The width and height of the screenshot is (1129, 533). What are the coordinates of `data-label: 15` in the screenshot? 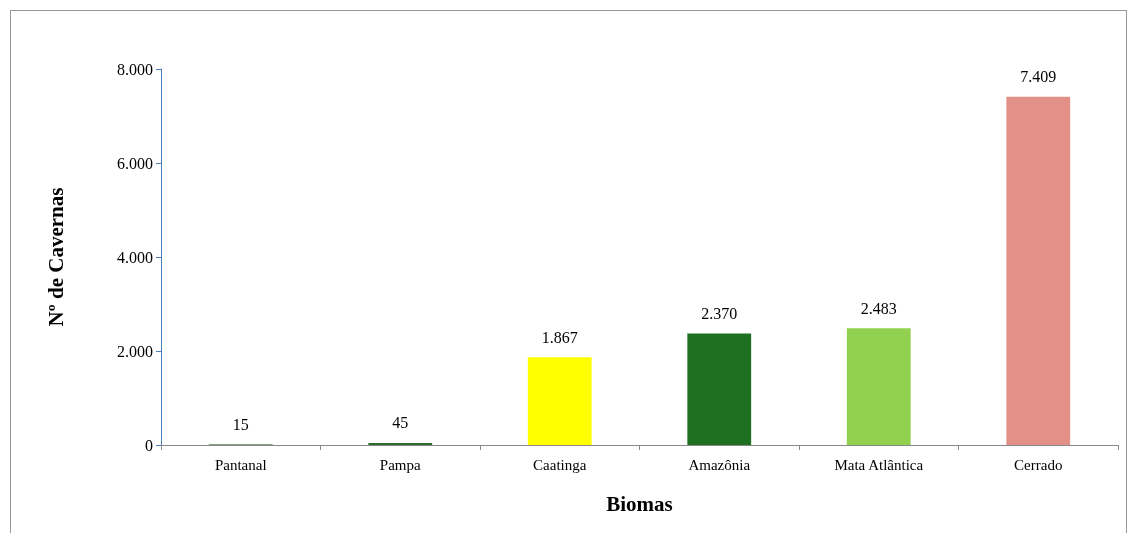 It's located at (240, 424).